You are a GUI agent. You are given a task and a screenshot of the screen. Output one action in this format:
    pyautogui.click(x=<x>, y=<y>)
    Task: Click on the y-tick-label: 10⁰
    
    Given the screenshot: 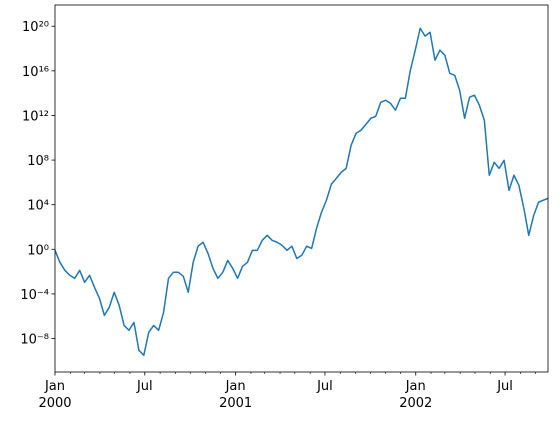 What is the action you would take?
    pyautogui.click(x=38, y=250)
    